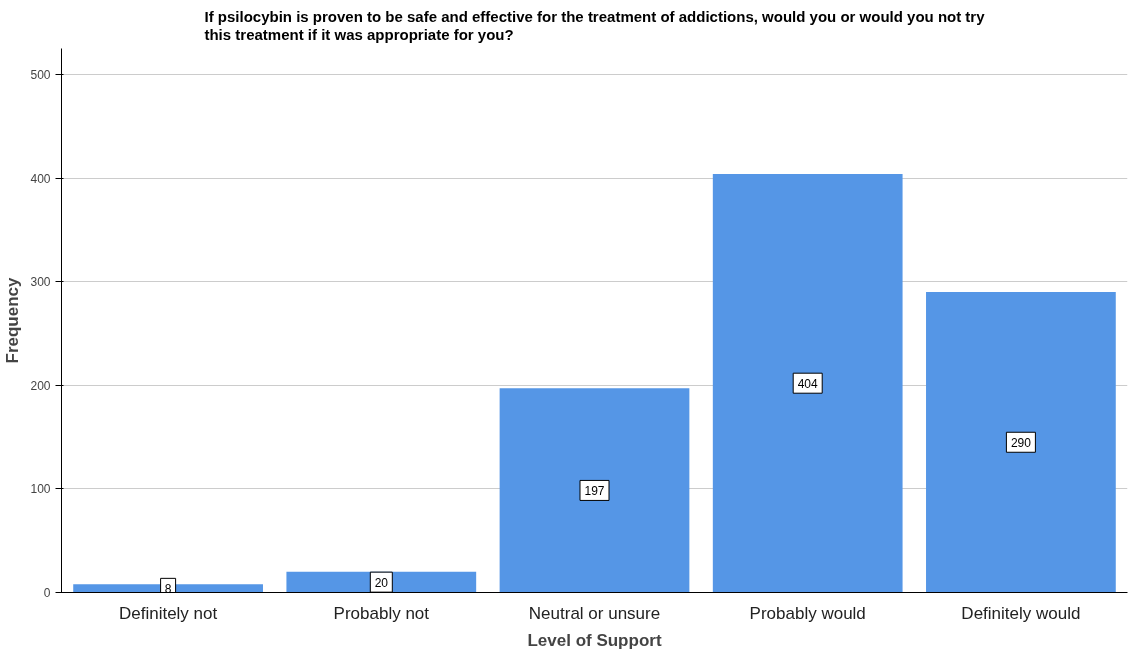 The image size is (1137, 652). Describe the element at coordinates (381, 613) in the screenshot. I see `x-tick-label: Probably not` at that location.